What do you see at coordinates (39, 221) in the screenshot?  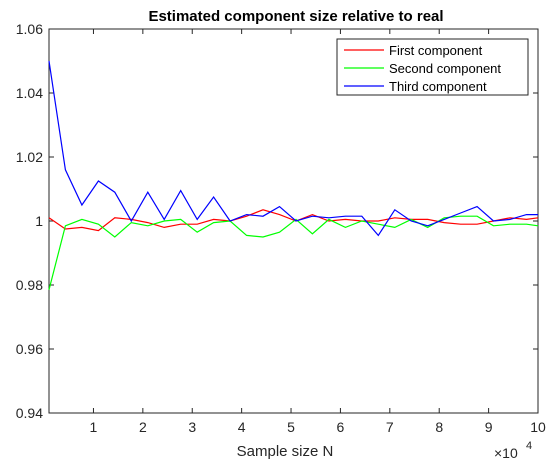 I see `y-tick-label: 1` at bounding box center [39, 221].